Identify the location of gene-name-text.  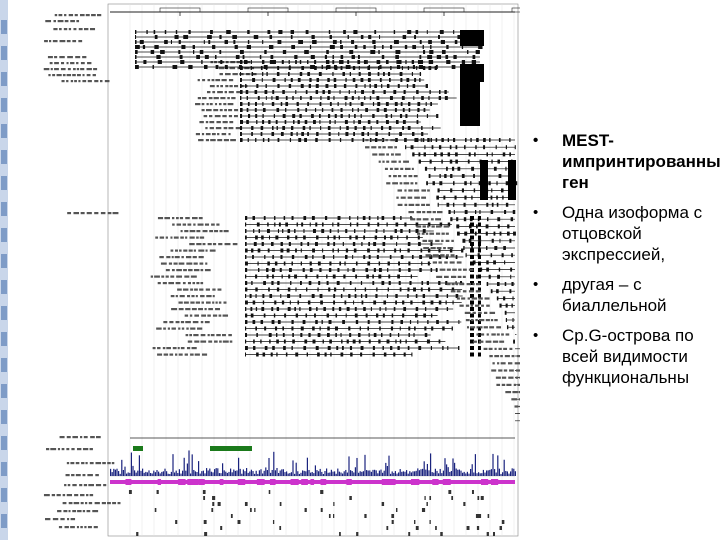
(238, 92).